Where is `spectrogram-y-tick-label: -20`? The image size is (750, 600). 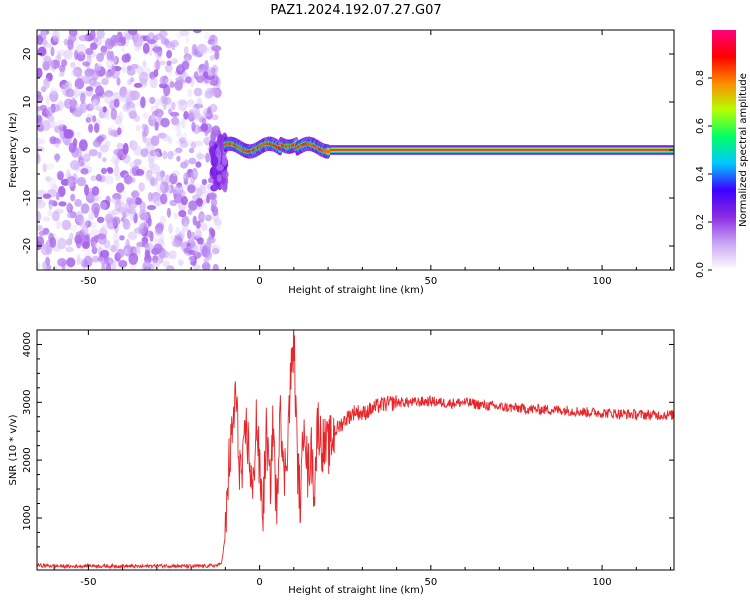 spectrogram-y-tick-label: -20 is located at coordinates (27, 246).